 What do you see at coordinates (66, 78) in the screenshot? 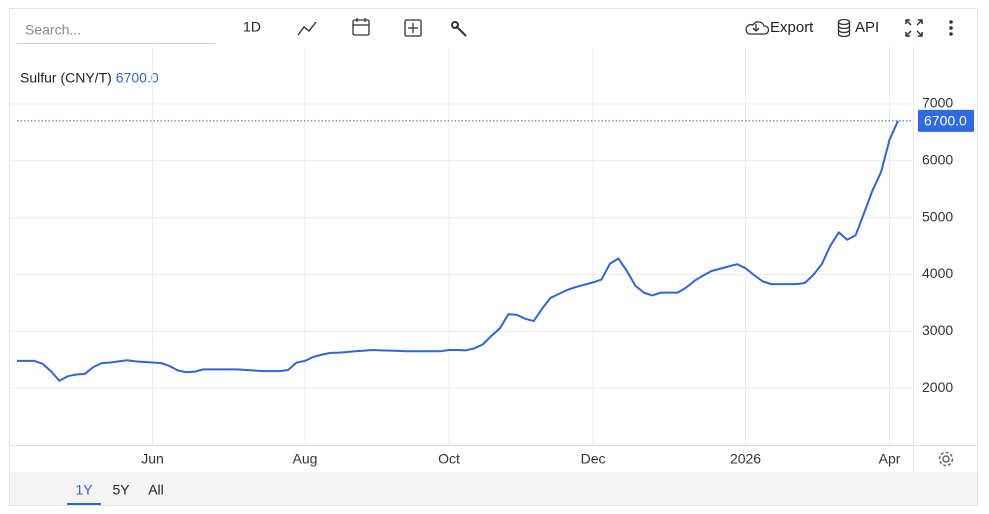
I see `legend-series-name: Sulfur (CNY/T)` at bounding box center [66, 78].